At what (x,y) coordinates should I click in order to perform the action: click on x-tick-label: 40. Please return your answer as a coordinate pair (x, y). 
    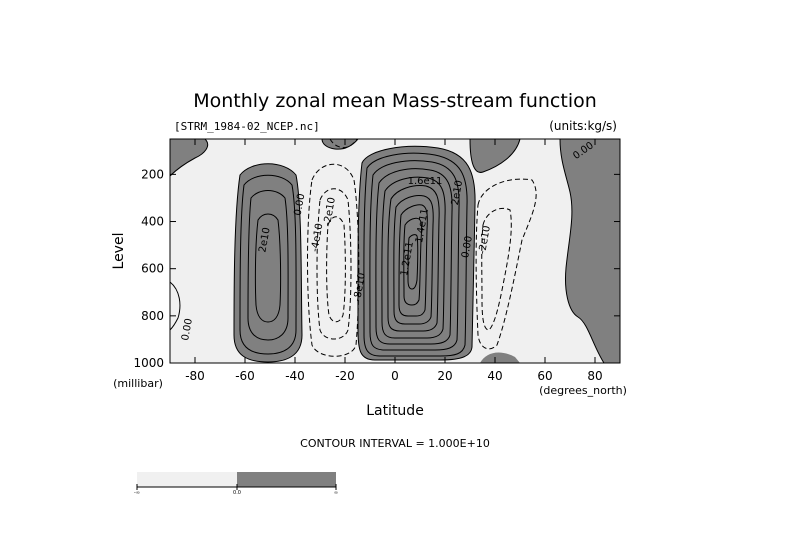
    Looking at the image, I should click on (494, 376).